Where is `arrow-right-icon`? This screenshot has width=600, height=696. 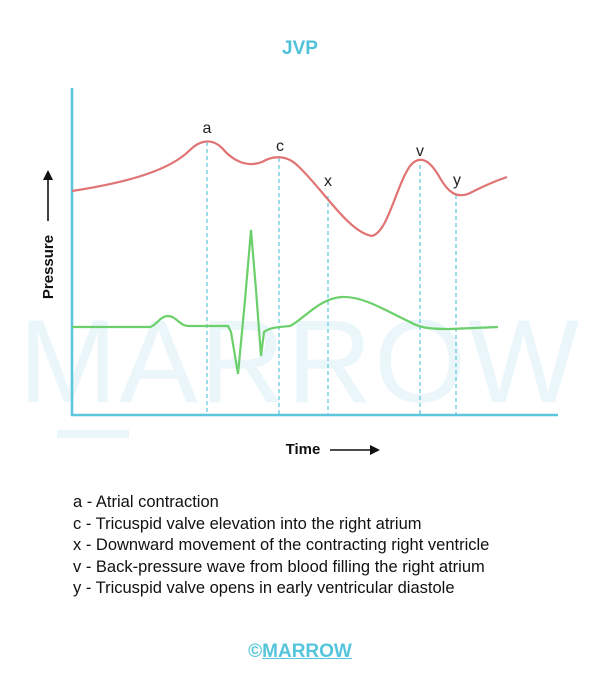 arrow-right-icon is located at coordinates (375, 450).